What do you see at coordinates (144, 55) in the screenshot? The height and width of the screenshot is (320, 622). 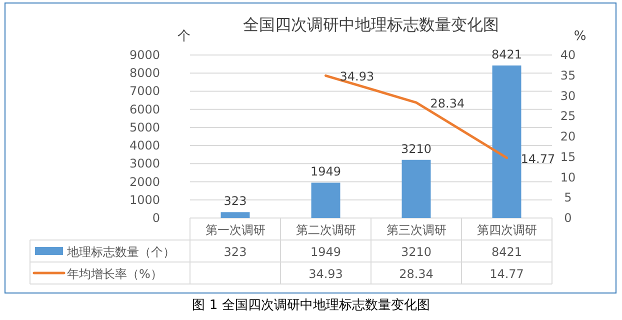 I see `y-tick-label: 9000` at bounding box center [144, 55].